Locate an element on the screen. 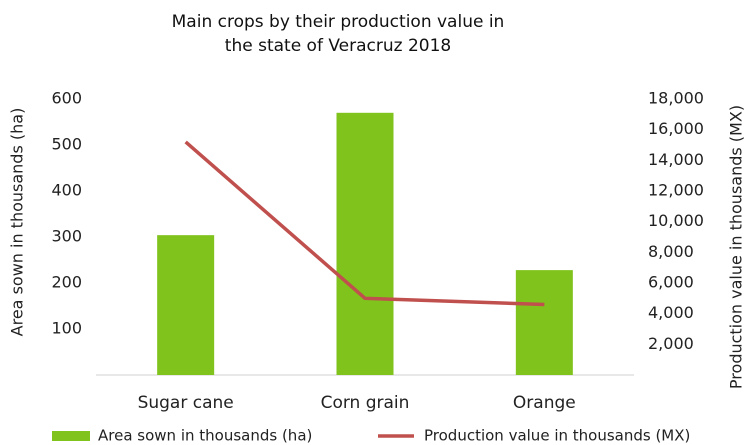  y2-tick-label: 14,000 is located at coordinates (676, 159).